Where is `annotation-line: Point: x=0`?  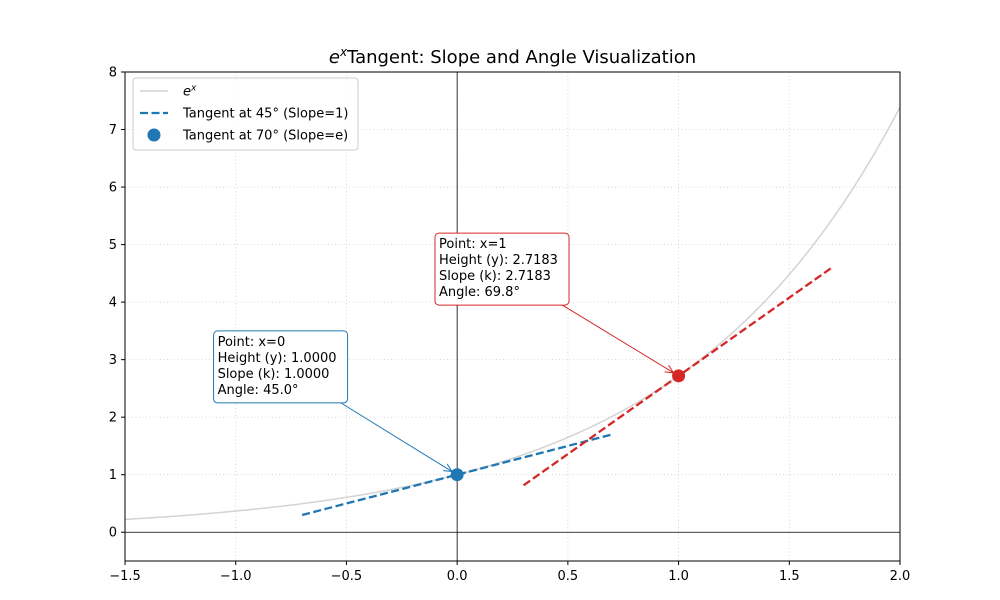
annotation-line: Point: x=0 is located at coordinates (252, 342).